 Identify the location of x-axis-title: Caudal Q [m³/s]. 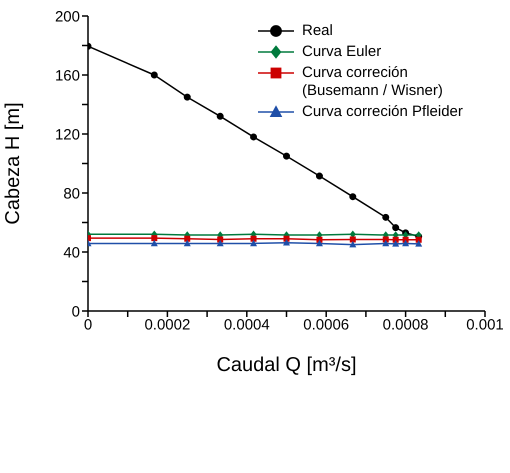
(286, 365).